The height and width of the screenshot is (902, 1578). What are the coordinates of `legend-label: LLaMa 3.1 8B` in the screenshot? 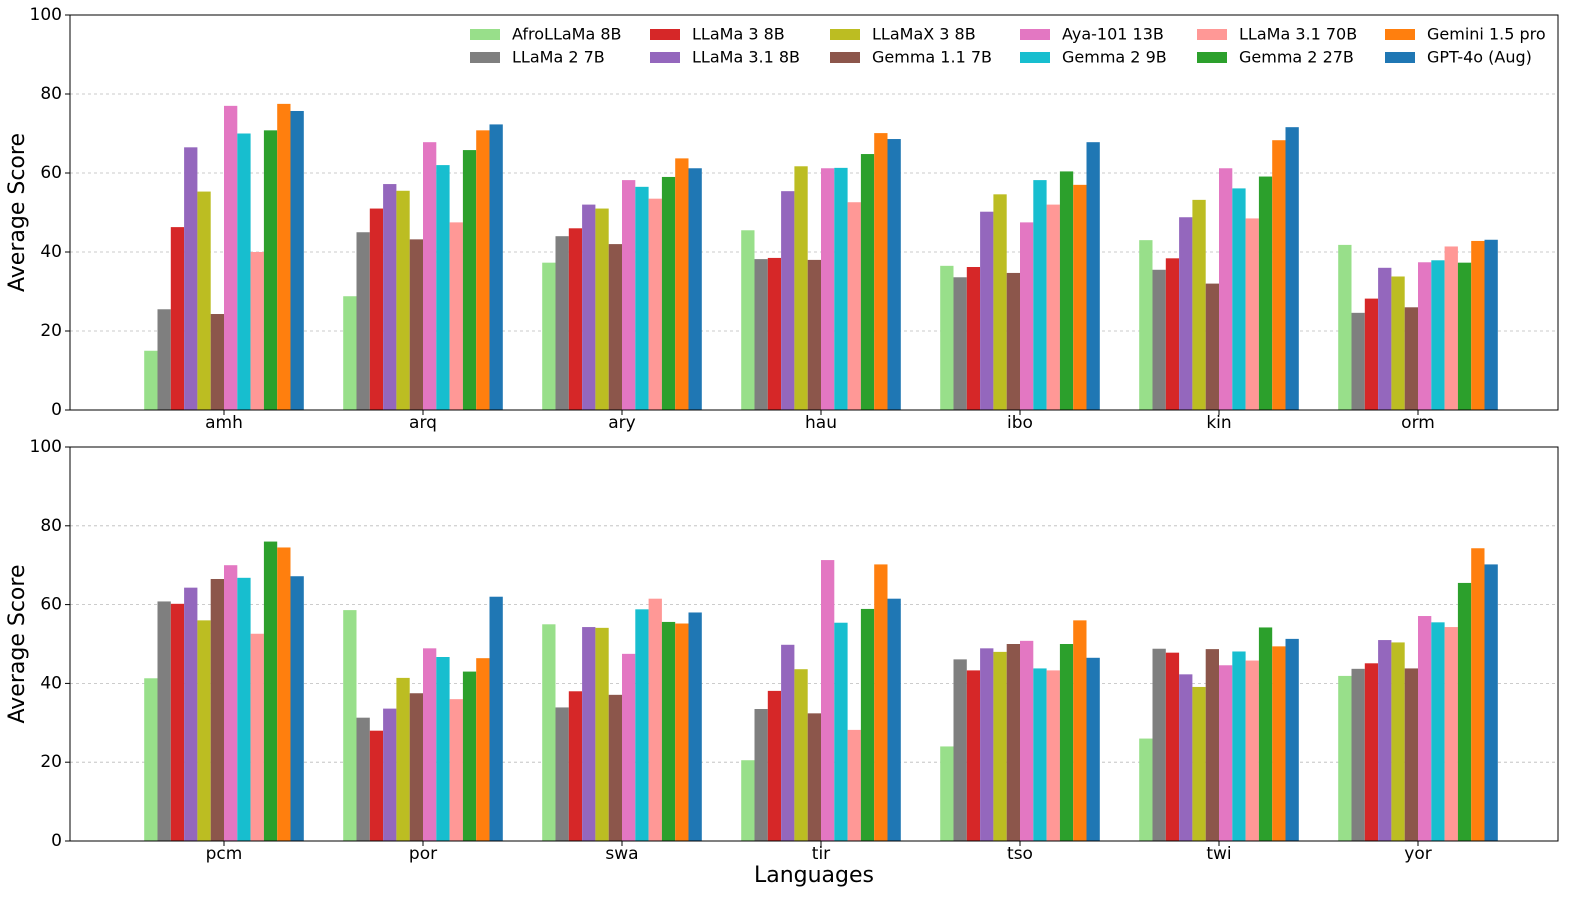 It's located at (746, 57).